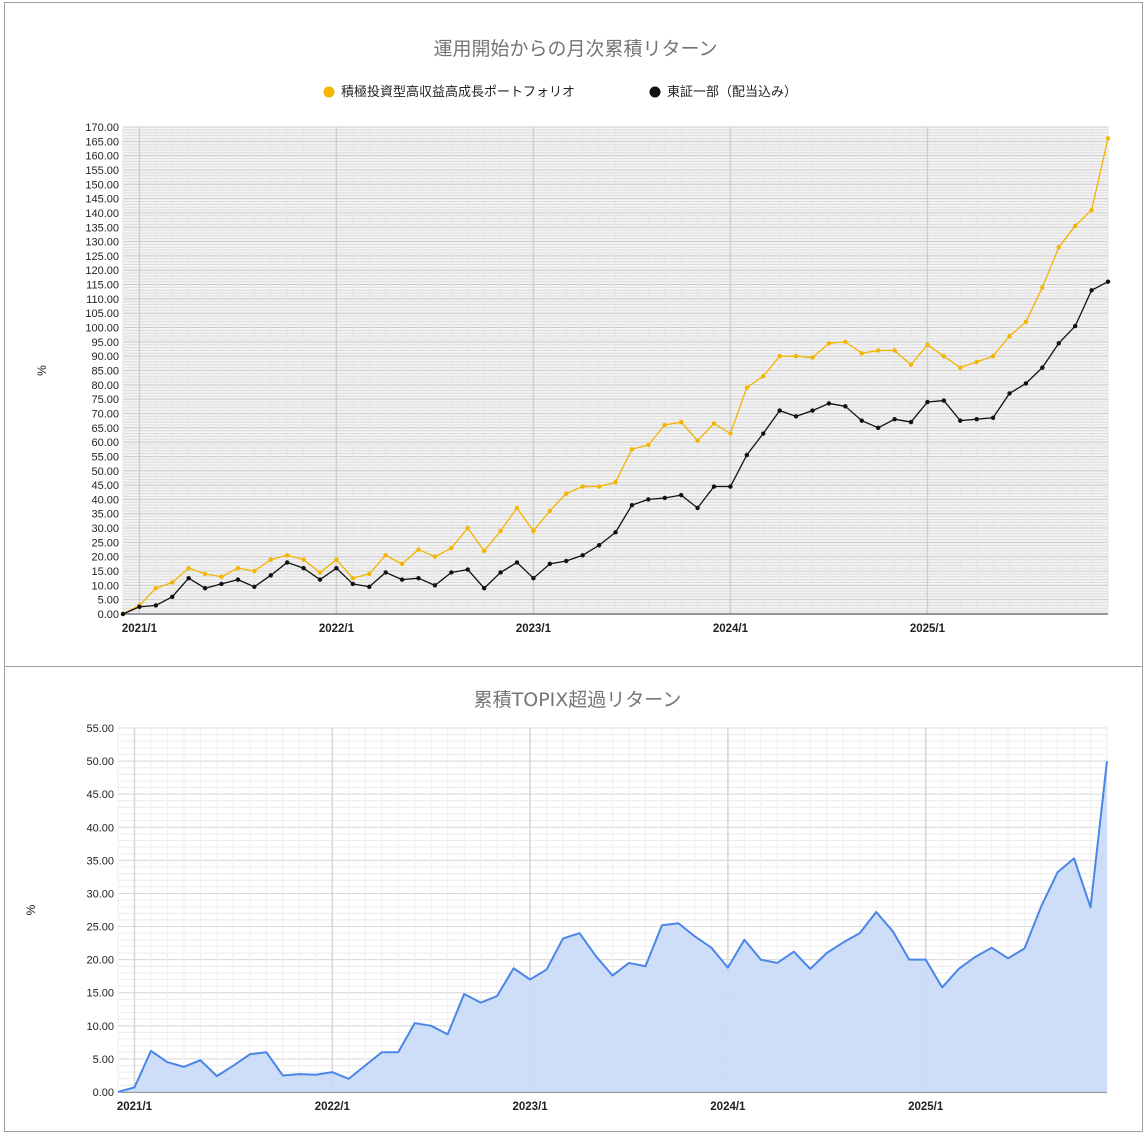 The width and height of the screenshot is (1147, 1137). Describe the element at coordinates (140, 629) in the screenshot. I see `x-tick-label: 2021/1` at that location.